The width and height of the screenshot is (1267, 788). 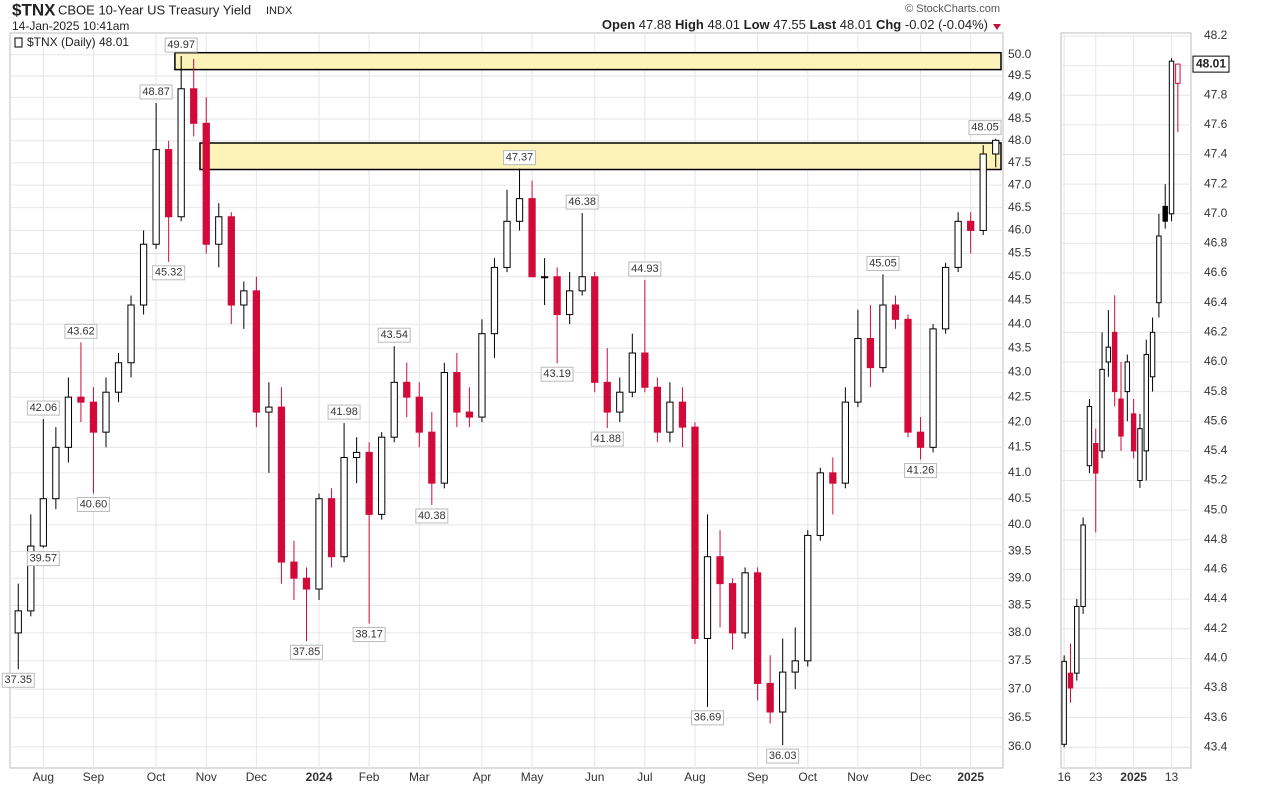 What do you see at coordinates (822, 24) in the screenshot?
I see `quote-label: Last` at bounding box center [822, 24].